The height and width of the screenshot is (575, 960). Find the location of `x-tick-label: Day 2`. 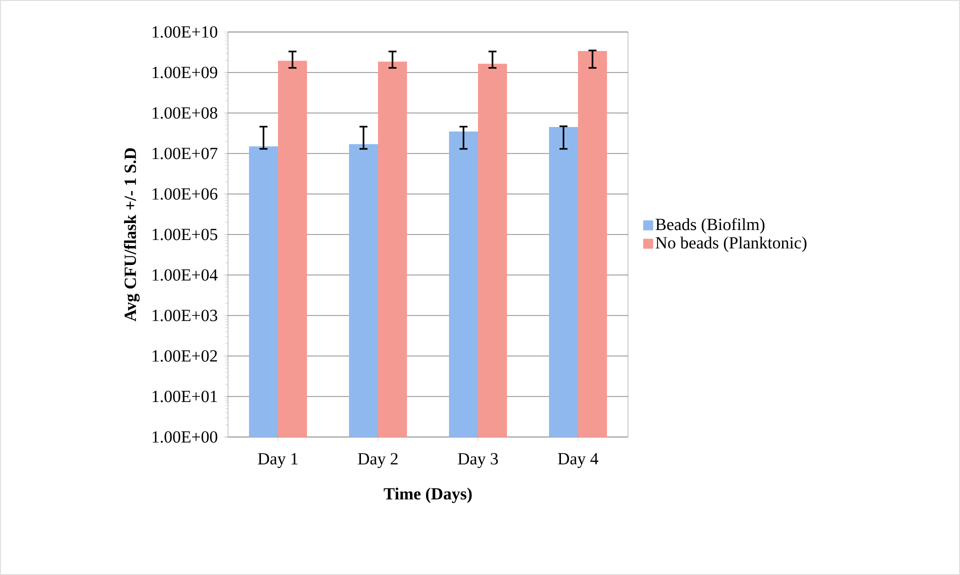

x-tick-label: Day 2 is located at coordinates (378, 460).